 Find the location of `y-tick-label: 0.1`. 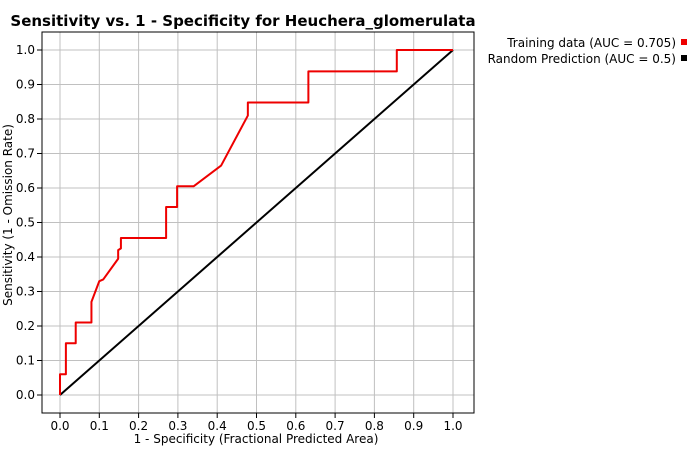

y-tick-label: 0.1 is located at coordinates (25, 361).